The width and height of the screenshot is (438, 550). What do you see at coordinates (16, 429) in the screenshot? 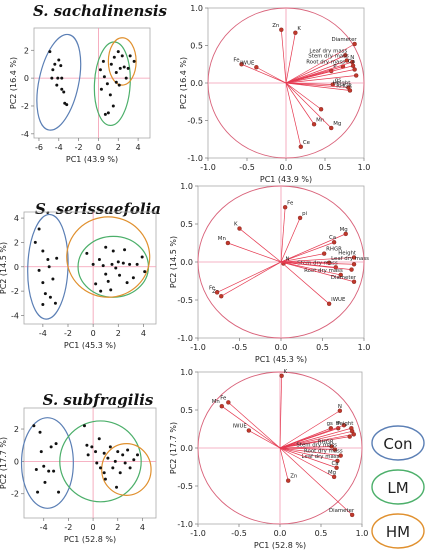
I see `y-tick-label: 2` at bounding box center [16, 429].